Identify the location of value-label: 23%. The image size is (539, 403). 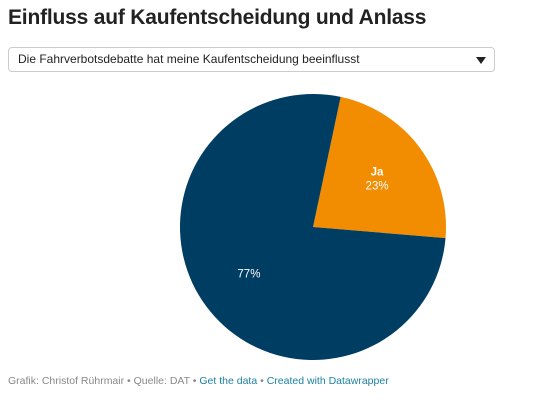
(377, 186).